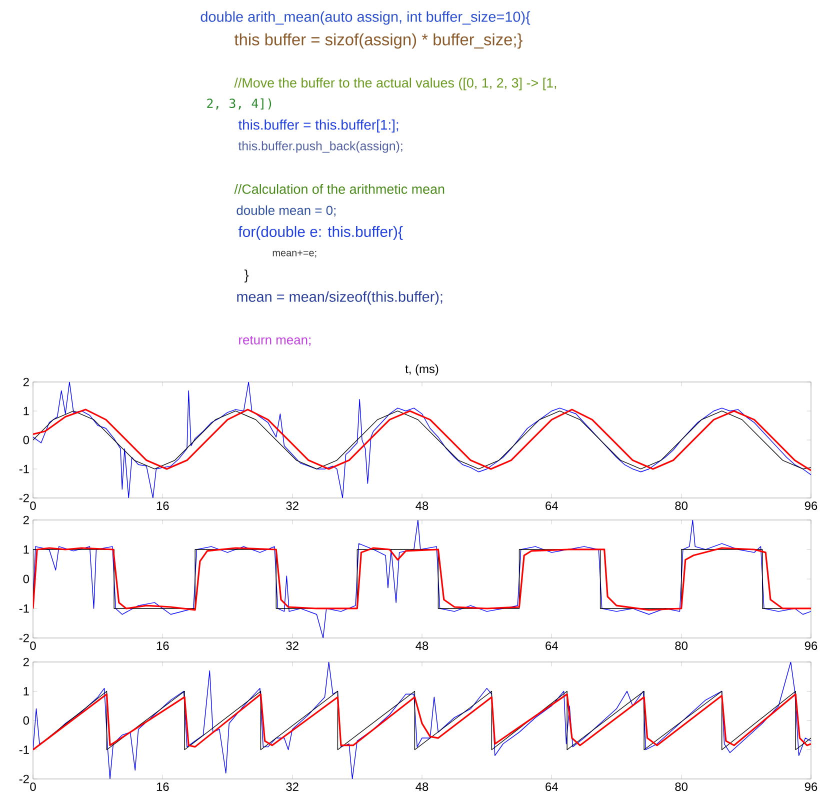 The width and height of the screenshot is (821, 798). Describe the element at coordinates (339, 189) in the screenshot. I see `text: //Calculation of the arithmetic mean` at that location.